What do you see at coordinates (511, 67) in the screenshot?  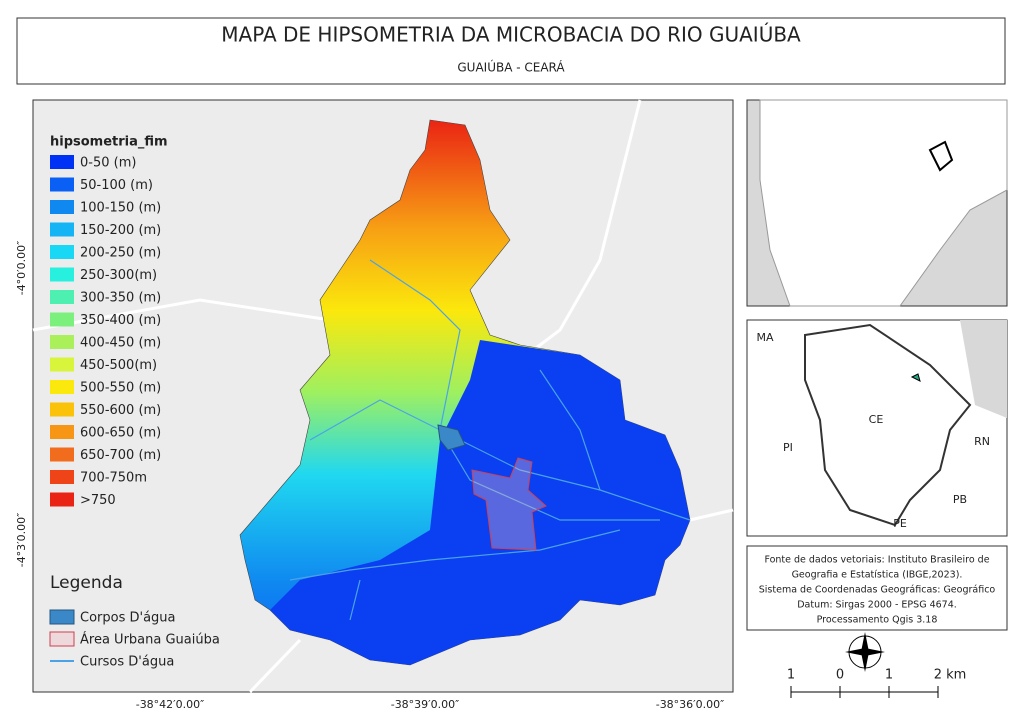 I see `subtitle: GUAIÚBA - CEARÁ` at bounding box center [511, 67].